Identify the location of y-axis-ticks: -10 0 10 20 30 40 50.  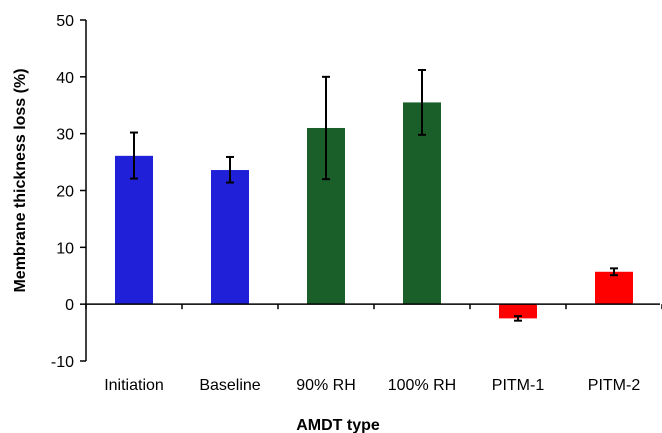
(68, 192).